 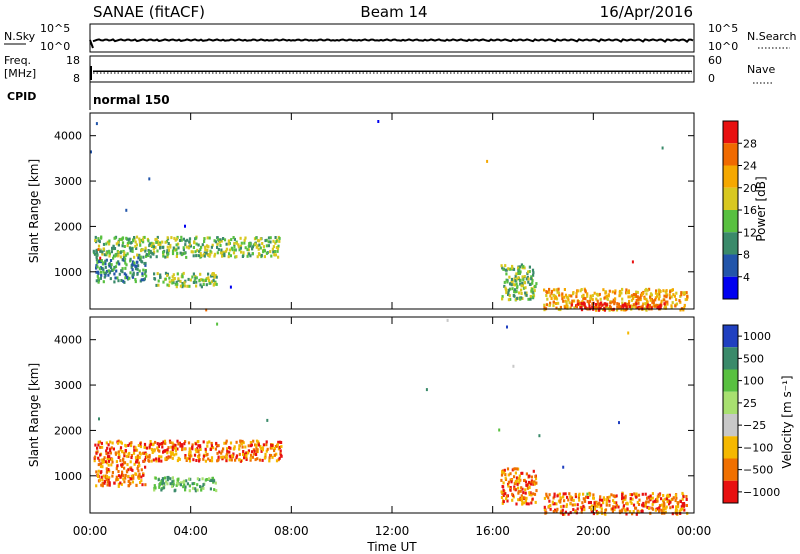 I want to click on colorbar-tick-label: −1000, so click(x=761, y=492).